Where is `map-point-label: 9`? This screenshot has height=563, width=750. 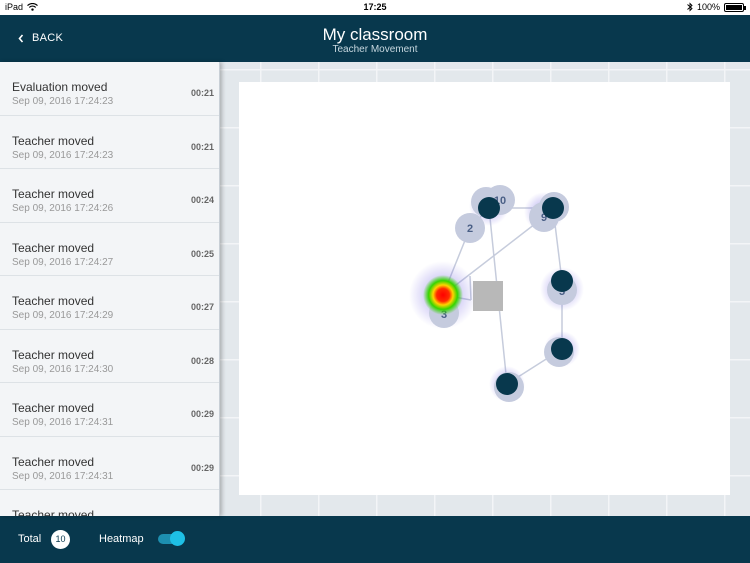
map-point-label: 9 is located at coordinates (544, 218).